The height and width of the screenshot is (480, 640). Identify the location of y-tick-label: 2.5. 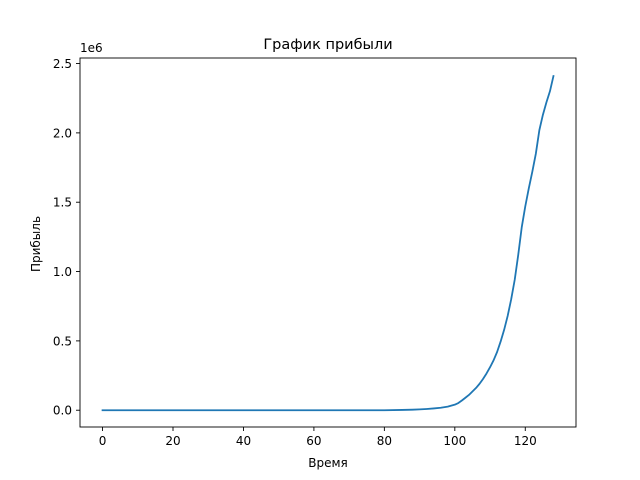
(62, 64).